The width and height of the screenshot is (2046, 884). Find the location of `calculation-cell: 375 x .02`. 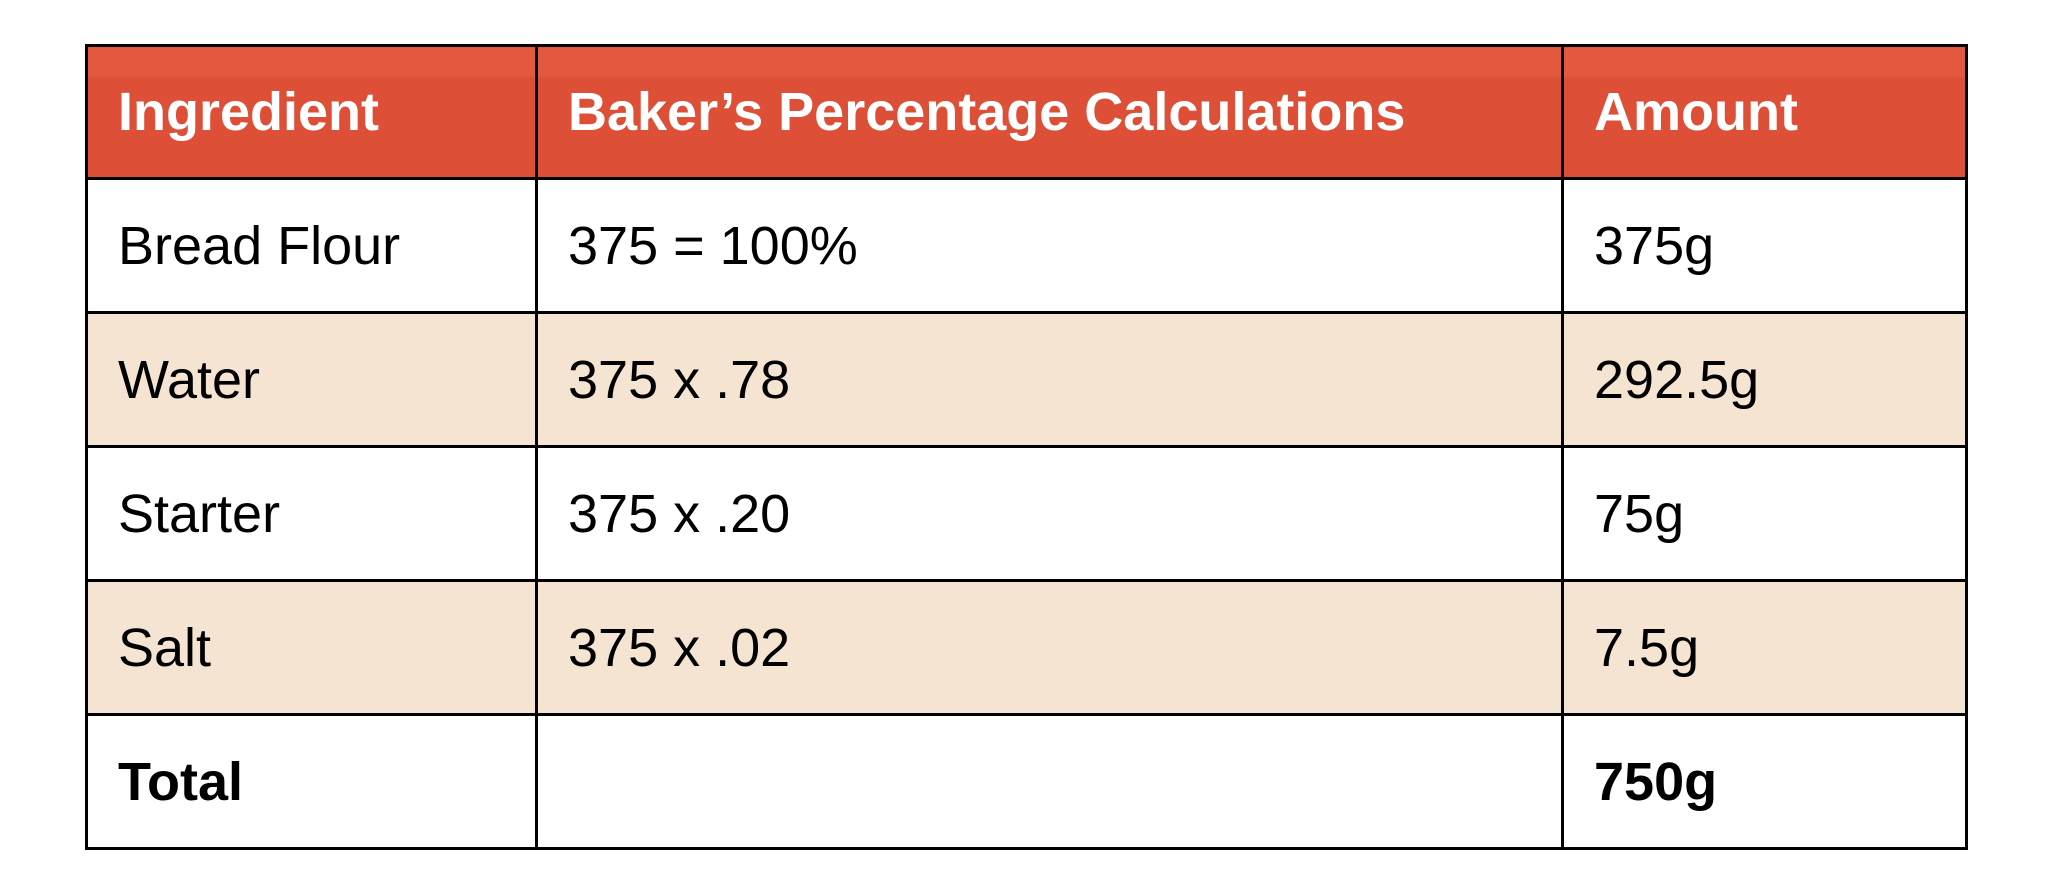

calculation-cell: 375 x .02 is located at coordinates (1049, 647).